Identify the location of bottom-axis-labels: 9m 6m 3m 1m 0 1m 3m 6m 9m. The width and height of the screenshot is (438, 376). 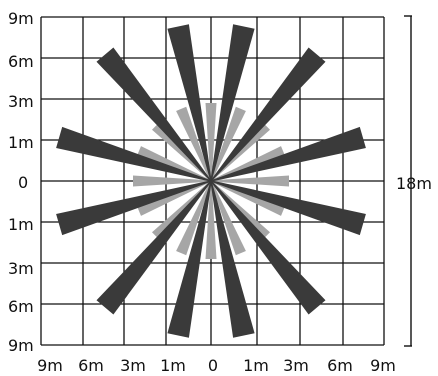
(216, 365).